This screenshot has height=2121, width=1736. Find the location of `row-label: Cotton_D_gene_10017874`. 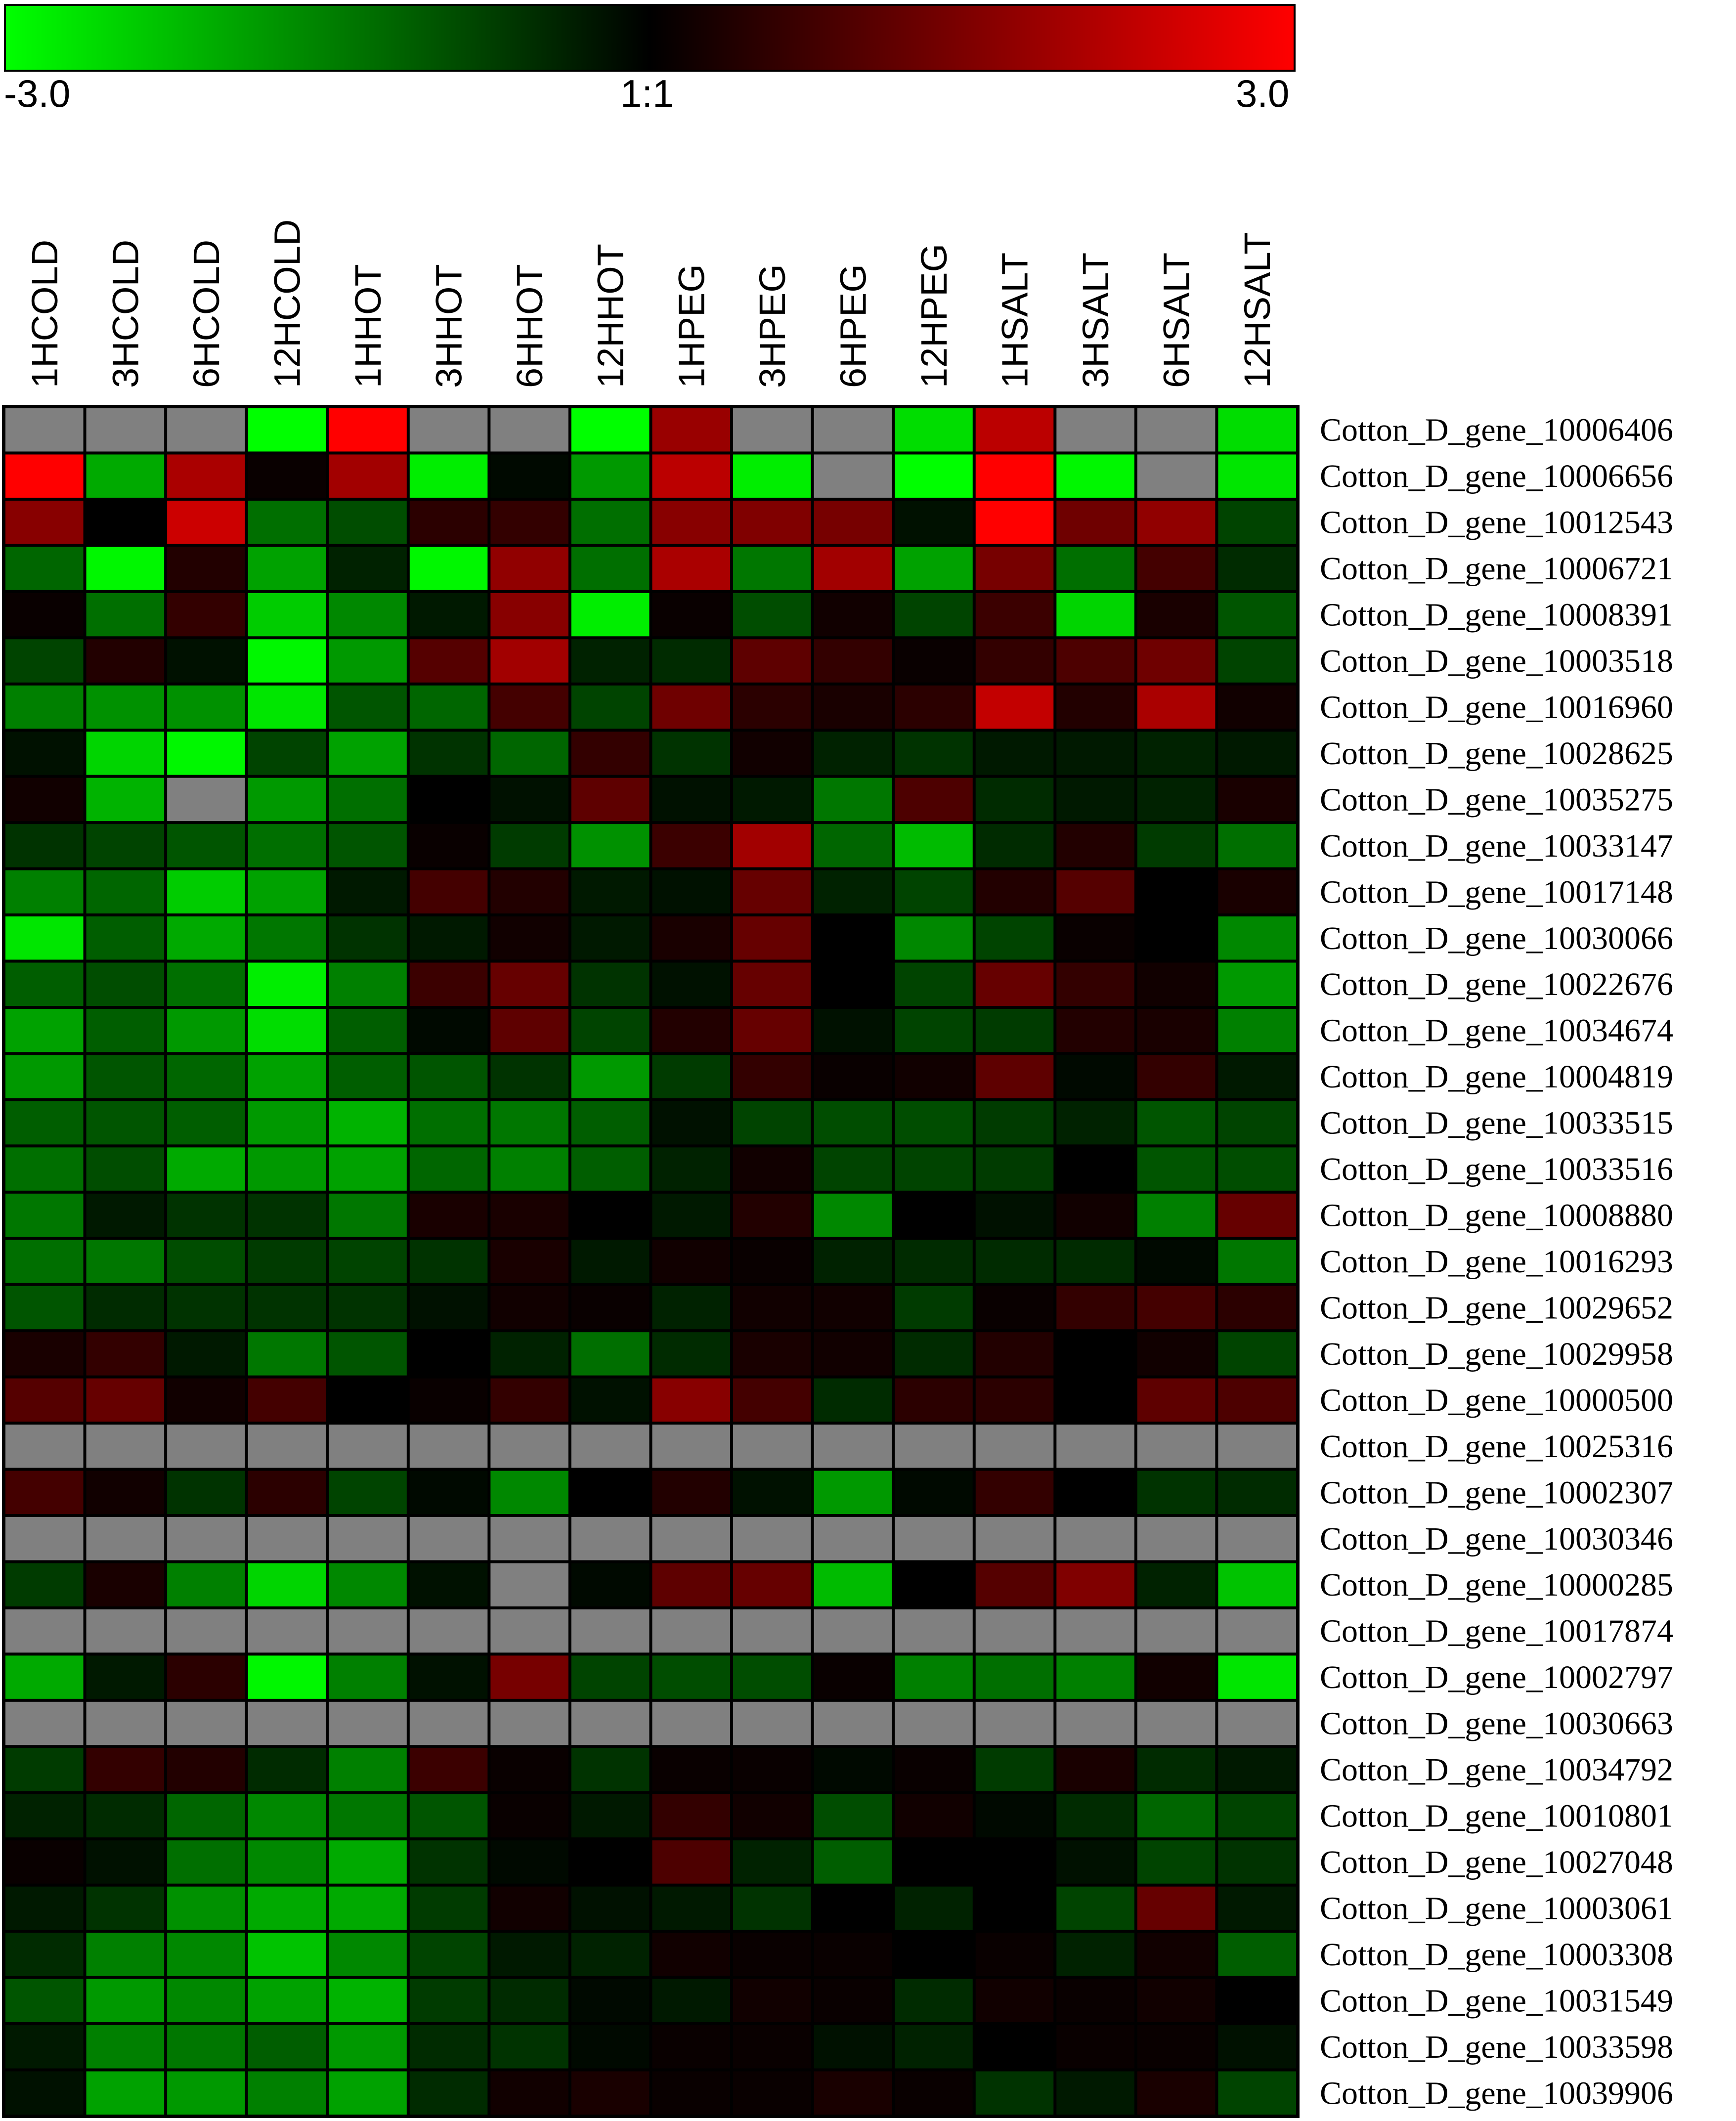

row-label: Cotton_D_gene_10017874 is located at coordinates (1496, 1631).